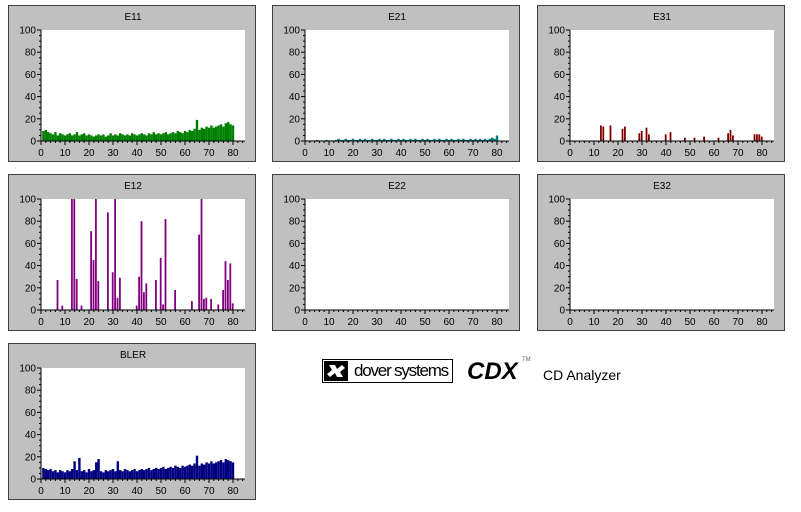 Image resolution: width=801 pixels, height=512 pixels. Describe the element at coordinates (233, 322) in the screenshot. I see `x-tick-label: 80` at that location.